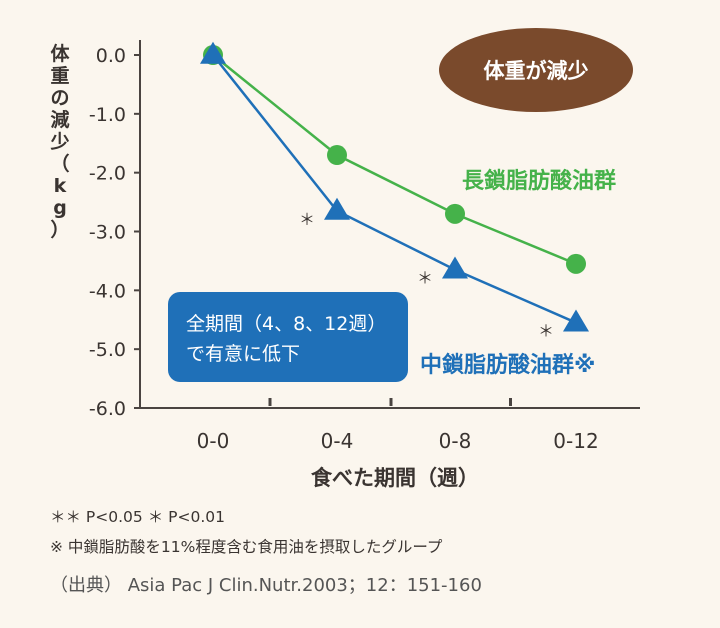 The image size is (720, 628). What do you see at coordinates (539, 181) in the screenshot?
I see `series-label-long-chain: 長鎖脂肪酸油群` at bounding box center [539, 181].